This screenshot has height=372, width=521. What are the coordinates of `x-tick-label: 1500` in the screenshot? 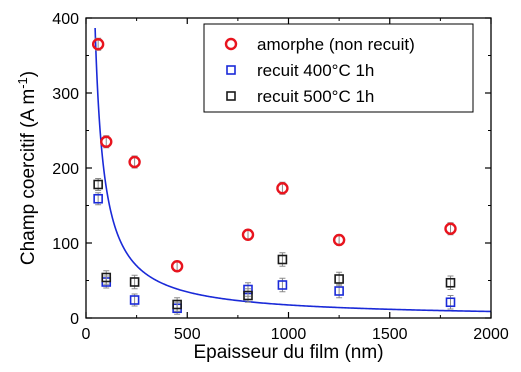 It's located at (390, 334).